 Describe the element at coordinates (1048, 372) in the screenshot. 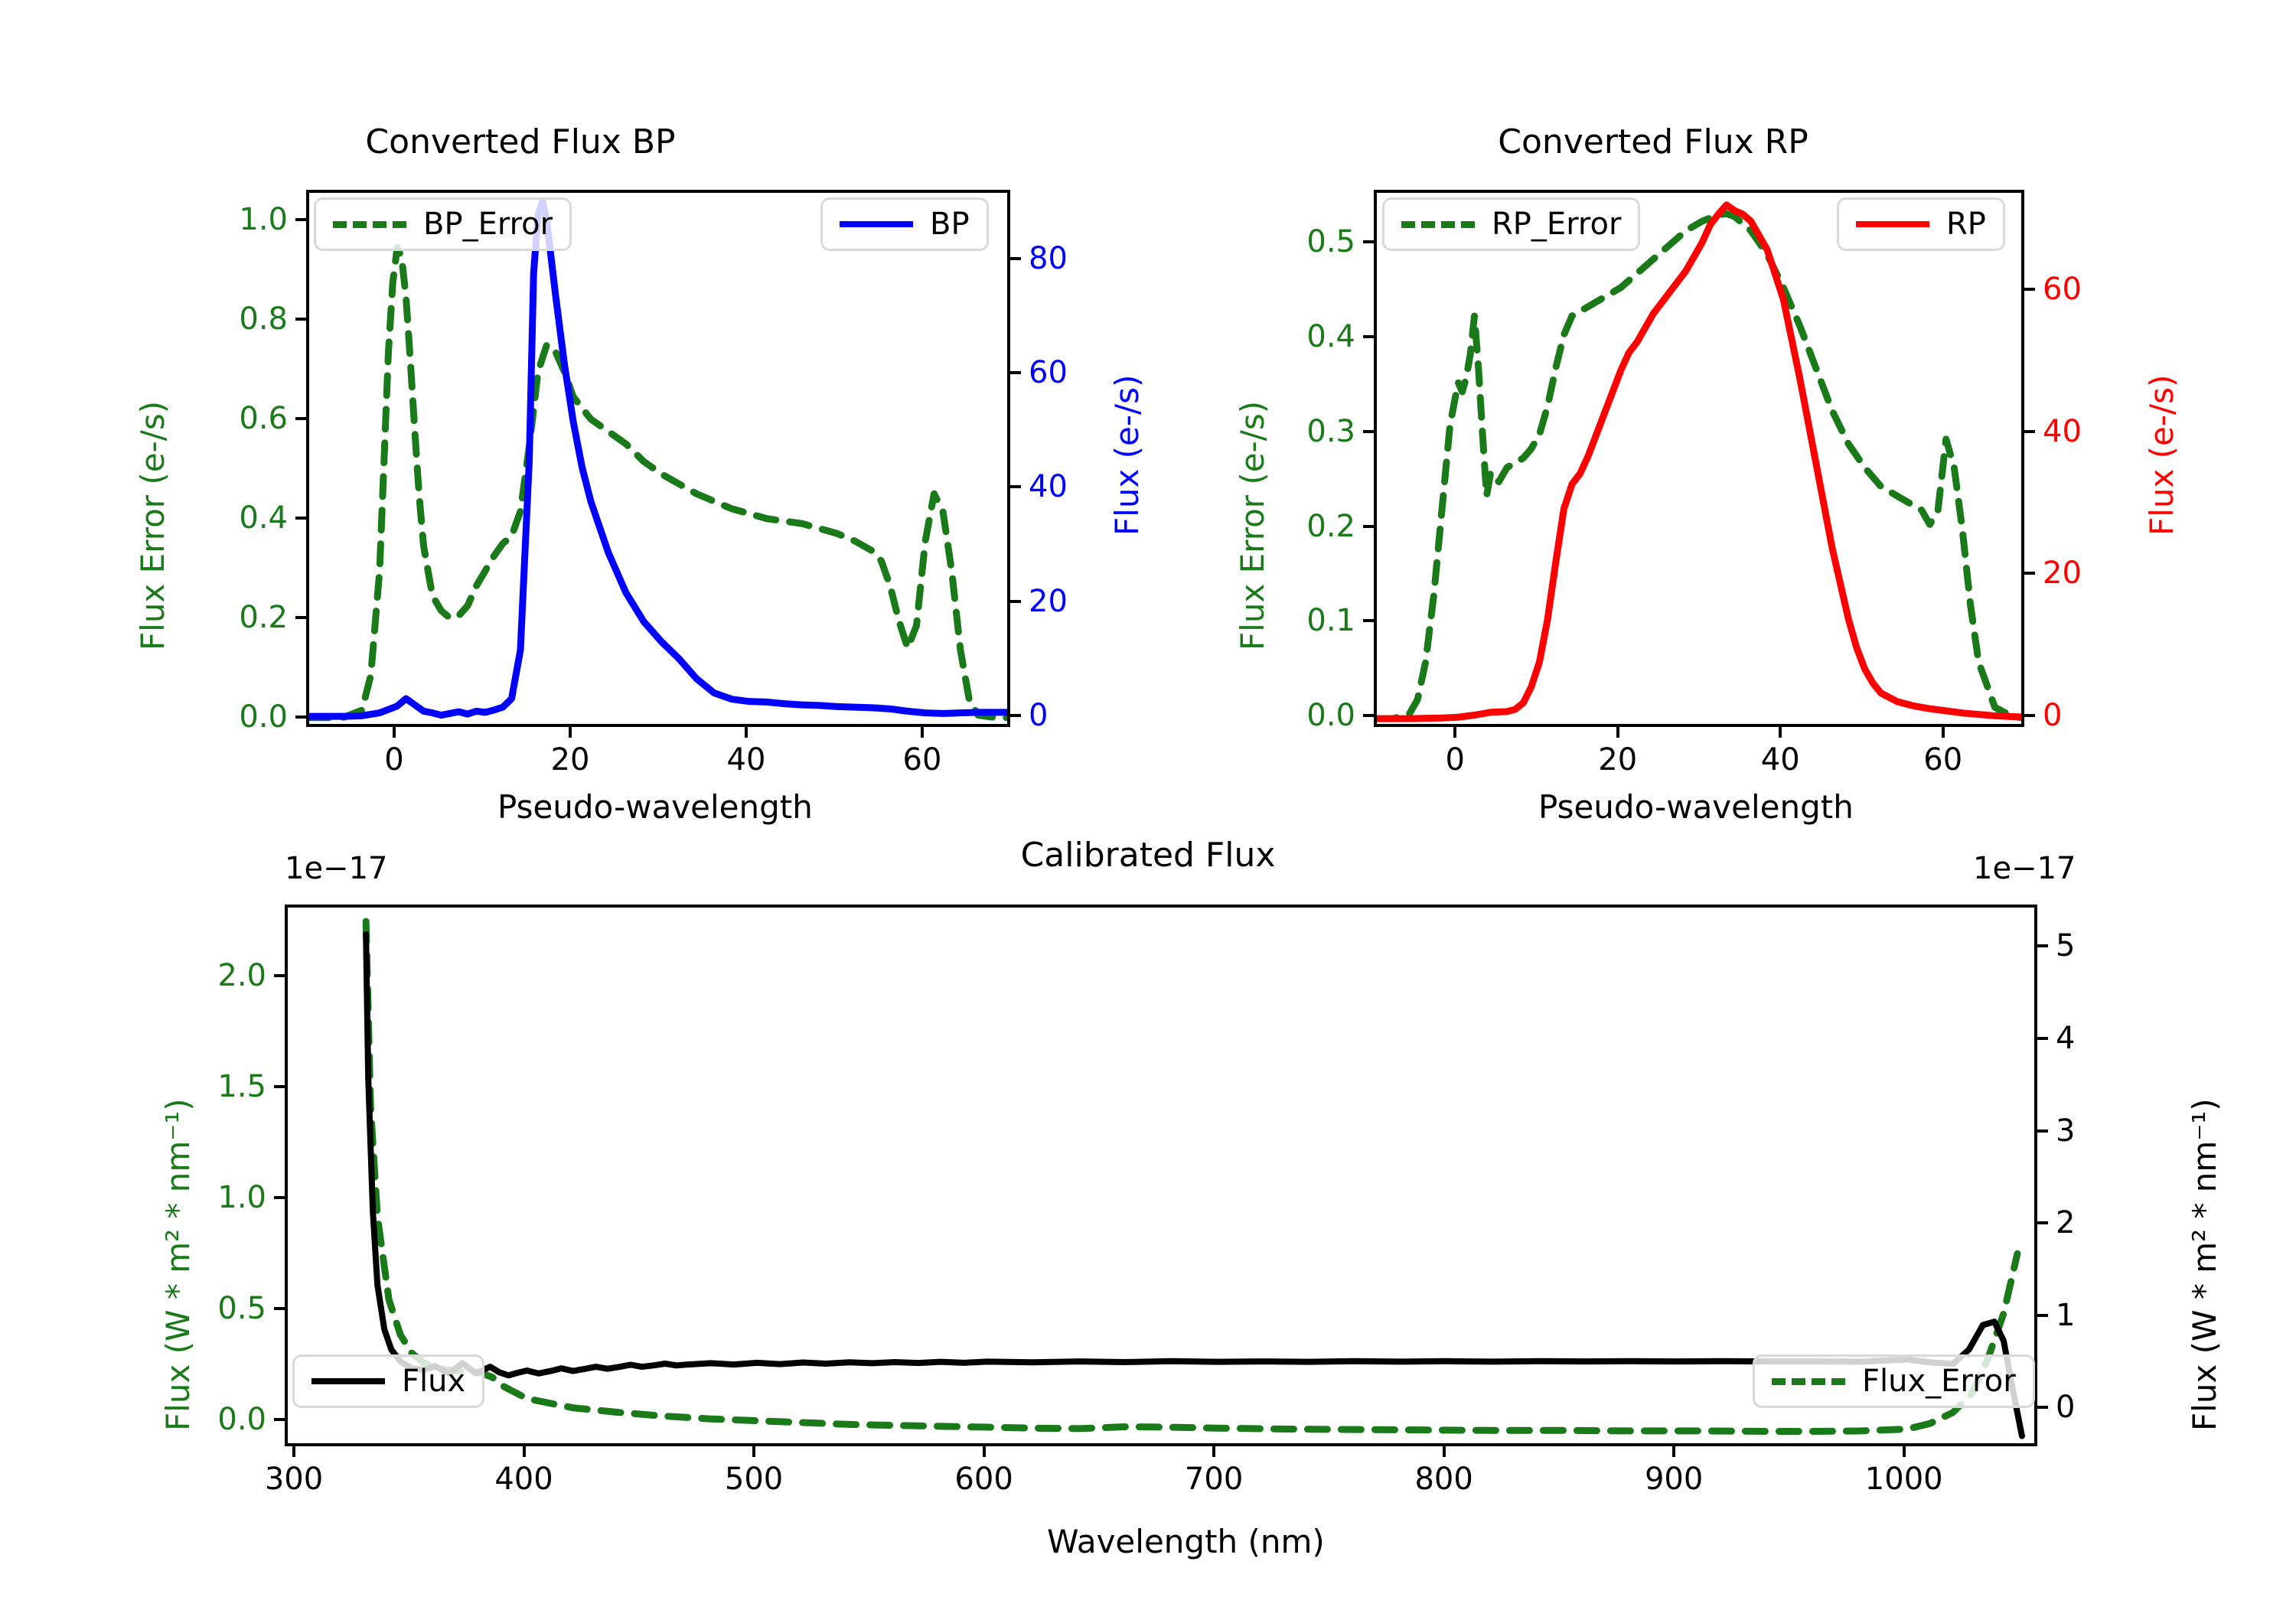

I see `bp-righty-label: 60` at that location.